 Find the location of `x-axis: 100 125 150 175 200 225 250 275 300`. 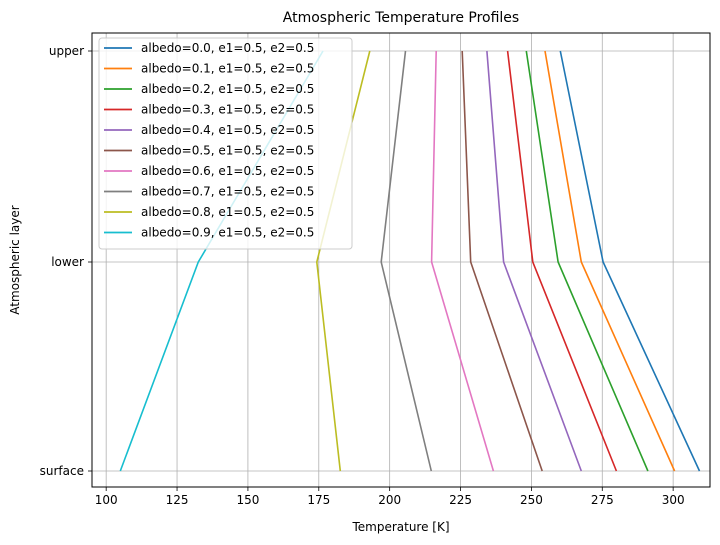

x-axis: 100 125 150 175 200 225 250 275 300 is located at coordinates (390, 497).